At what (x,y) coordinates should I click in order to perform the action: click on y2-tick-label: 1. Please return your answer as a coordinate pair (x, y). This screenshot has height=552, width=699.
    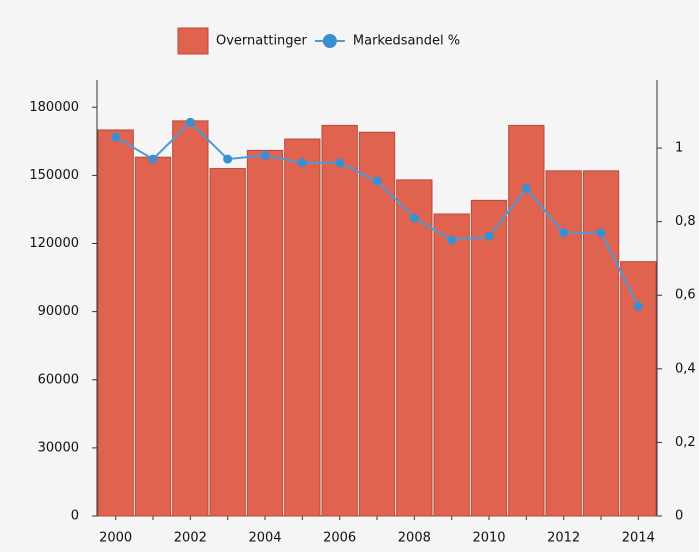
    Looking at the image, I should click on (679, 148).